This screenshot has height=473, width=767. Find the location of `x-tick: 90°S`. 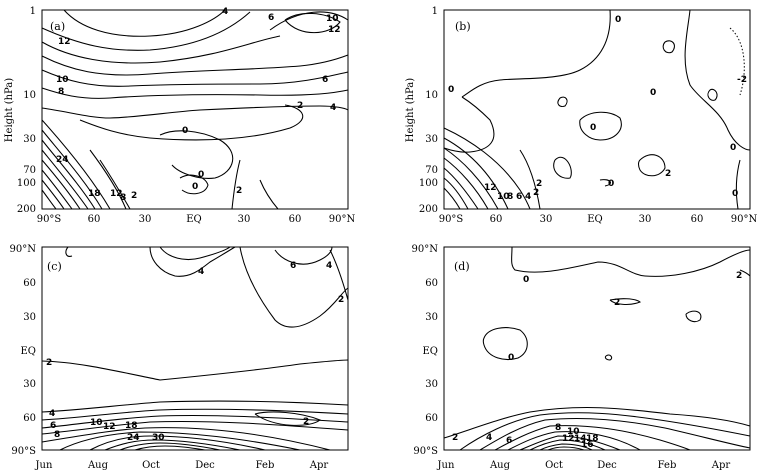

x-tick: 90°S is located at coordinates (49, 219).